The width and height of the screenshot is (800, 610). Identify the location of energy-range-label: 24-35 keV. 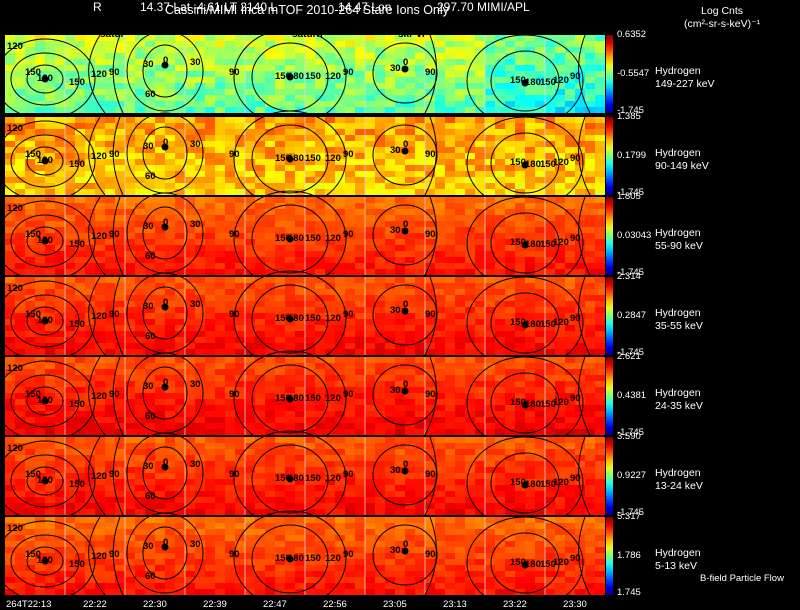
(679, 406).